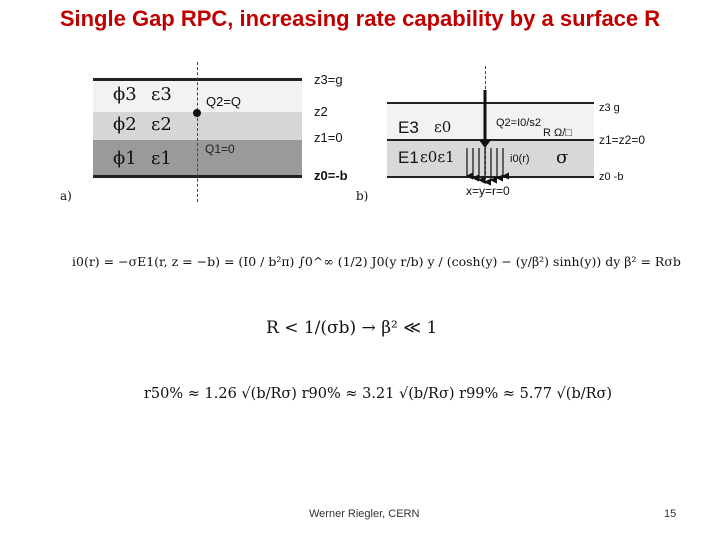 This screenshot has width=720, height=540. What do you see at coordinates (408, 157) in the screenshot?
I see `e1-label: E1` at bounding box center [408, 157].